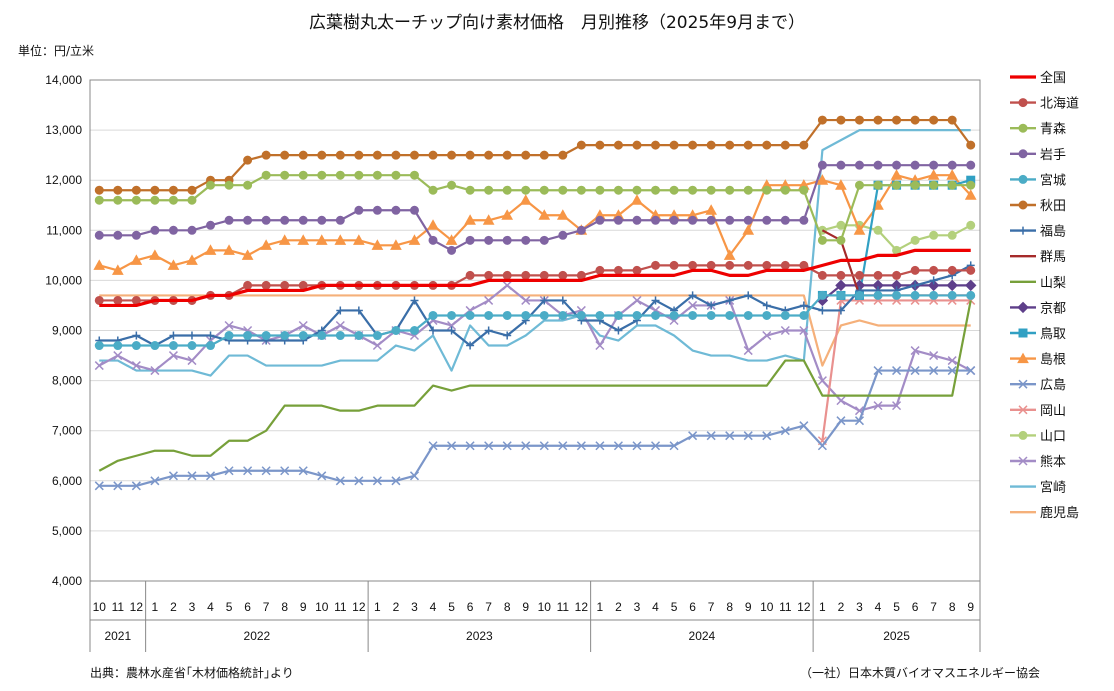  I want to click on x-tick-label: 9, so click(303, 607).